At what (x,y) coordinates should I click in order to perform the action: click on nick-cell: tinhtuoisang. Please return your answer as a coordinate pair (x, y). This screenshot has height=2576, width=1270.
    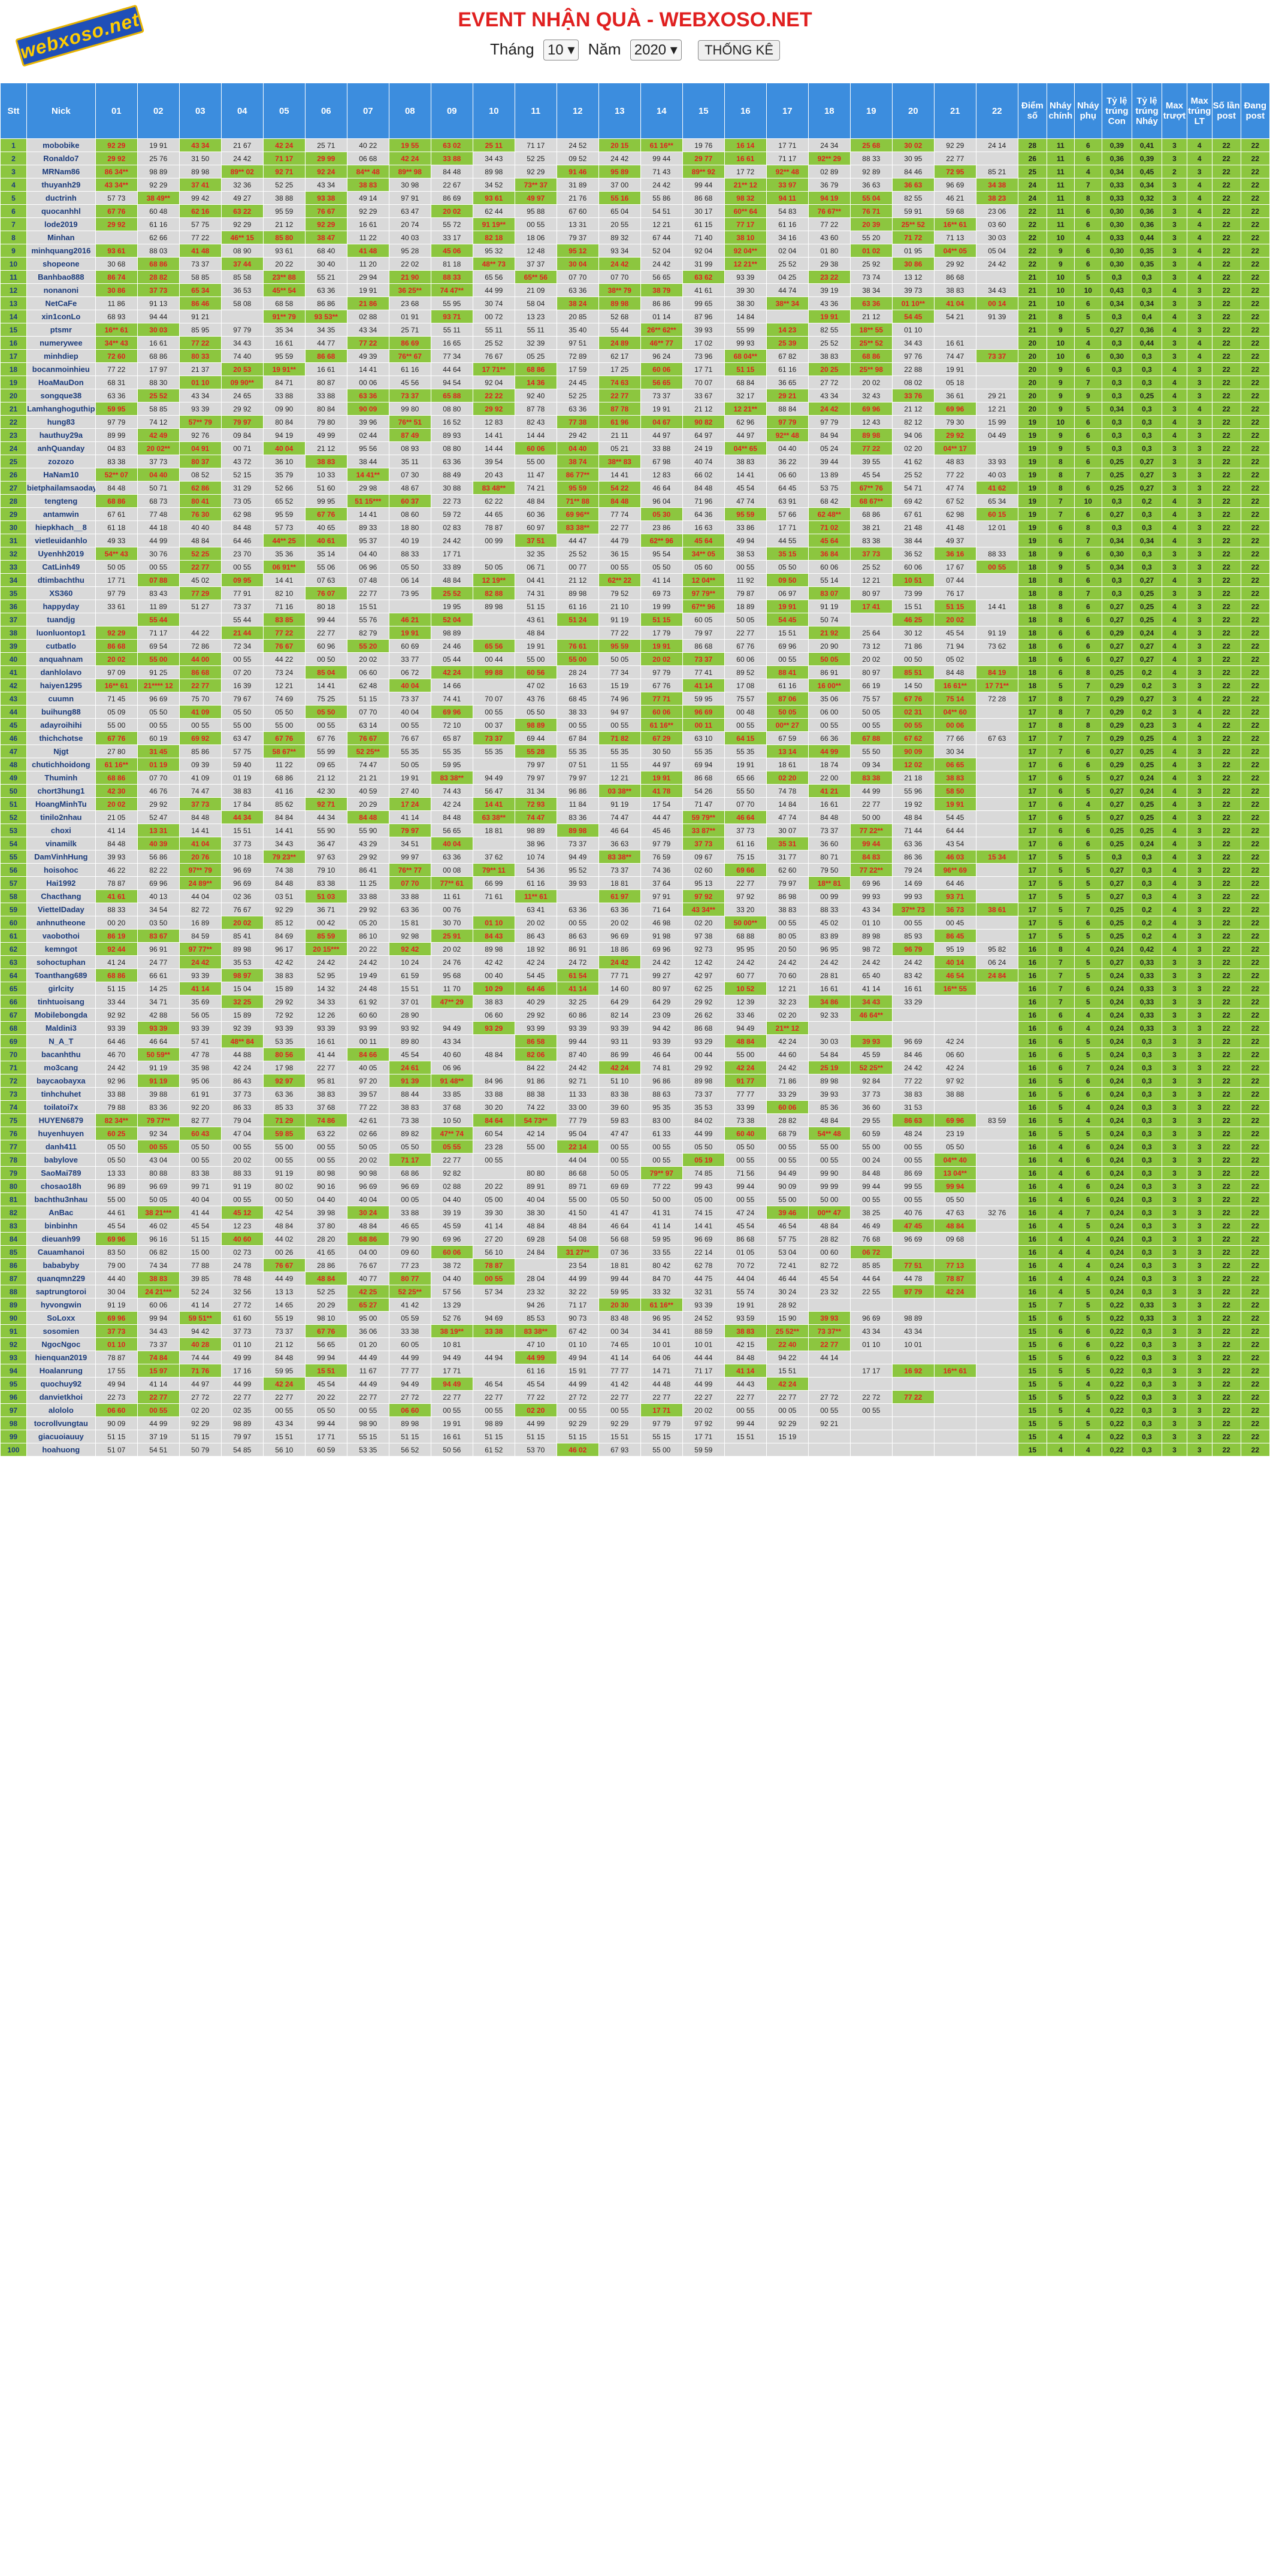
    Looking at the image, I should click on (61, 1002).